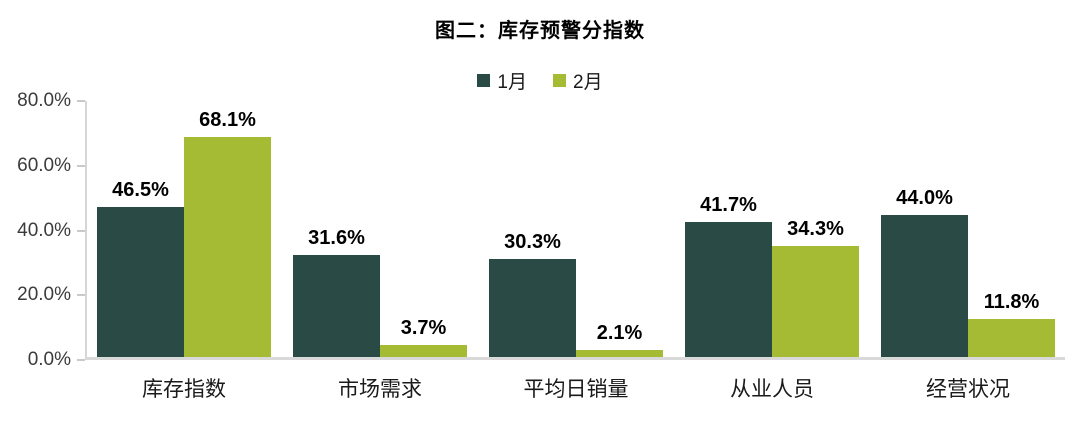  I want to click on bar-group: 30.3% 2.1% 平均日销量, so click(576, 251).